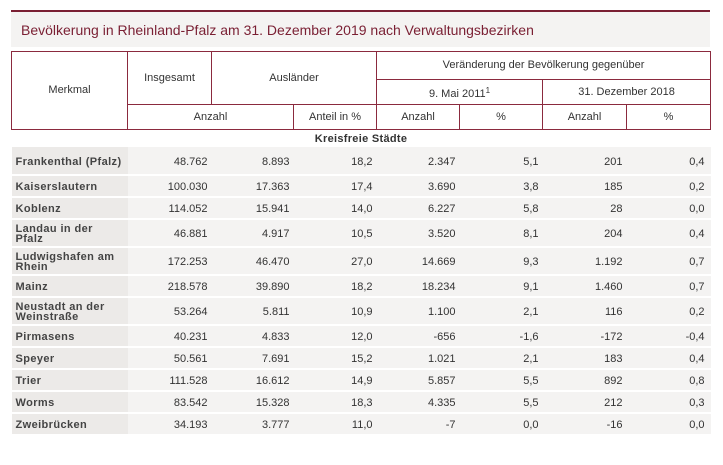 This screenshot has height=465, width=723. I want to click on header-anzahl-dez: Anzahl, so click(585, 117).